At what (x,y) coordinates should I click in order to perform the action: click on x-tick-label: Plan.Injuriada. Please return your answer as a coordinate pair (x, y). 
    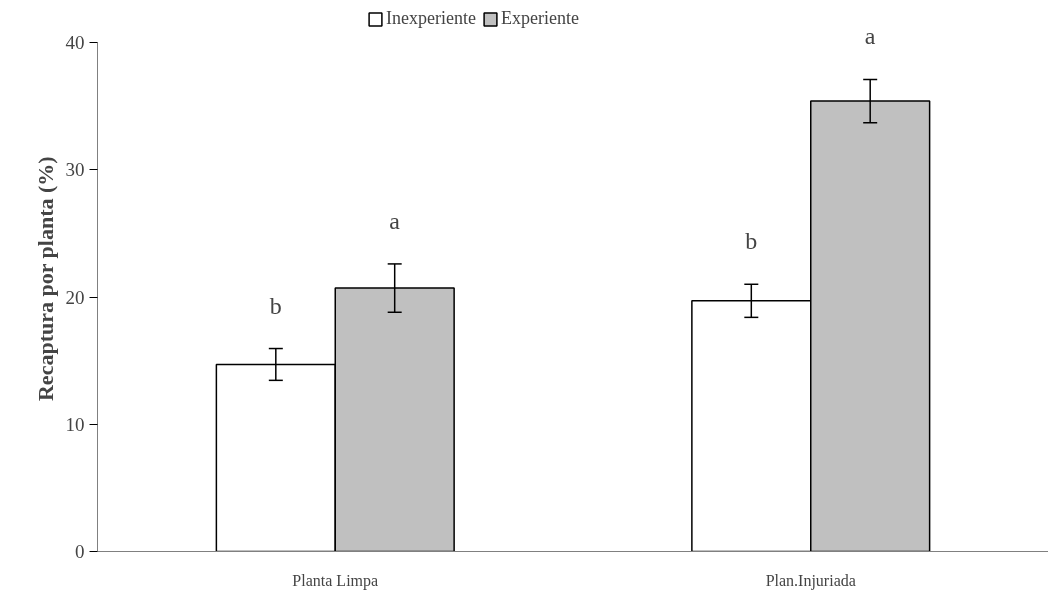
    Looking at the image, I should click on (810, 580).